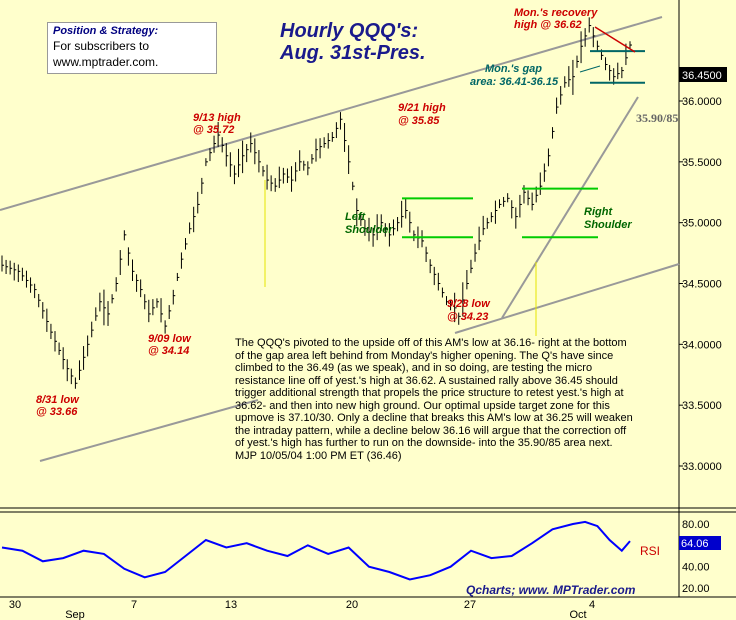 The width and height of the screenshot is (736, 620). What do you see at coordinates (570, 207) in the screenshot?
I see `support-trendline` at bounding box center [570, 207].